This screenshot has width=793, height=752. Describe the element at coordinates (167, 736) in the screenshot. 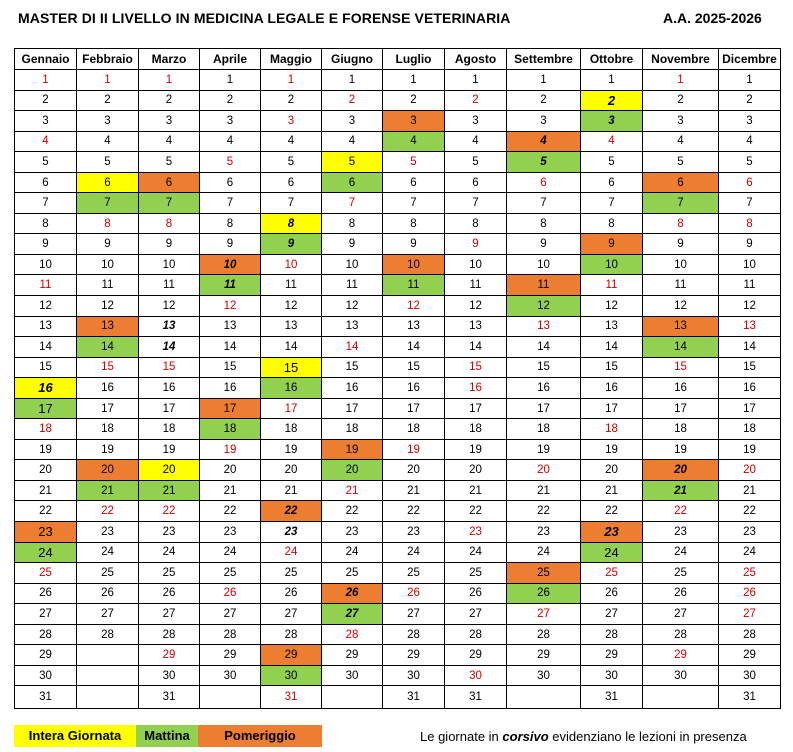

I see `legend-mattina: Mattina` at that location.